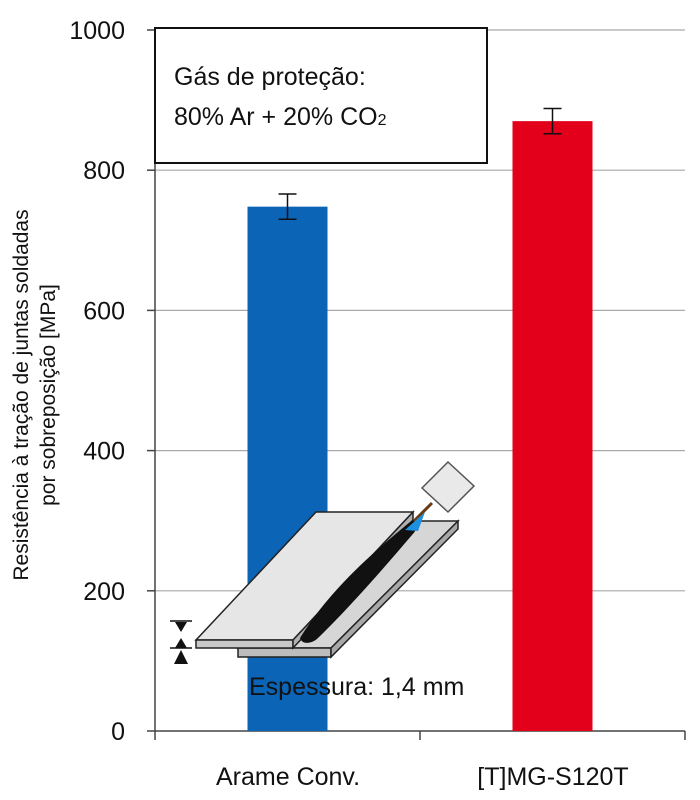 The height and width of the screenshot is (800, 700). I want to click on y-axis-title-line2: por sobreposição [MPa], so click(48, 395).